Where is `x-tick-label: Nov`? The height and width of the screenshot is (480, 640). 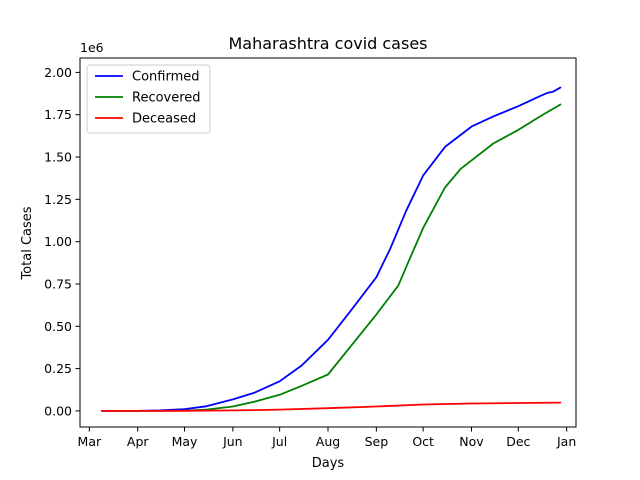 x-tick-label: Nov is located at coordinates (471, 441).